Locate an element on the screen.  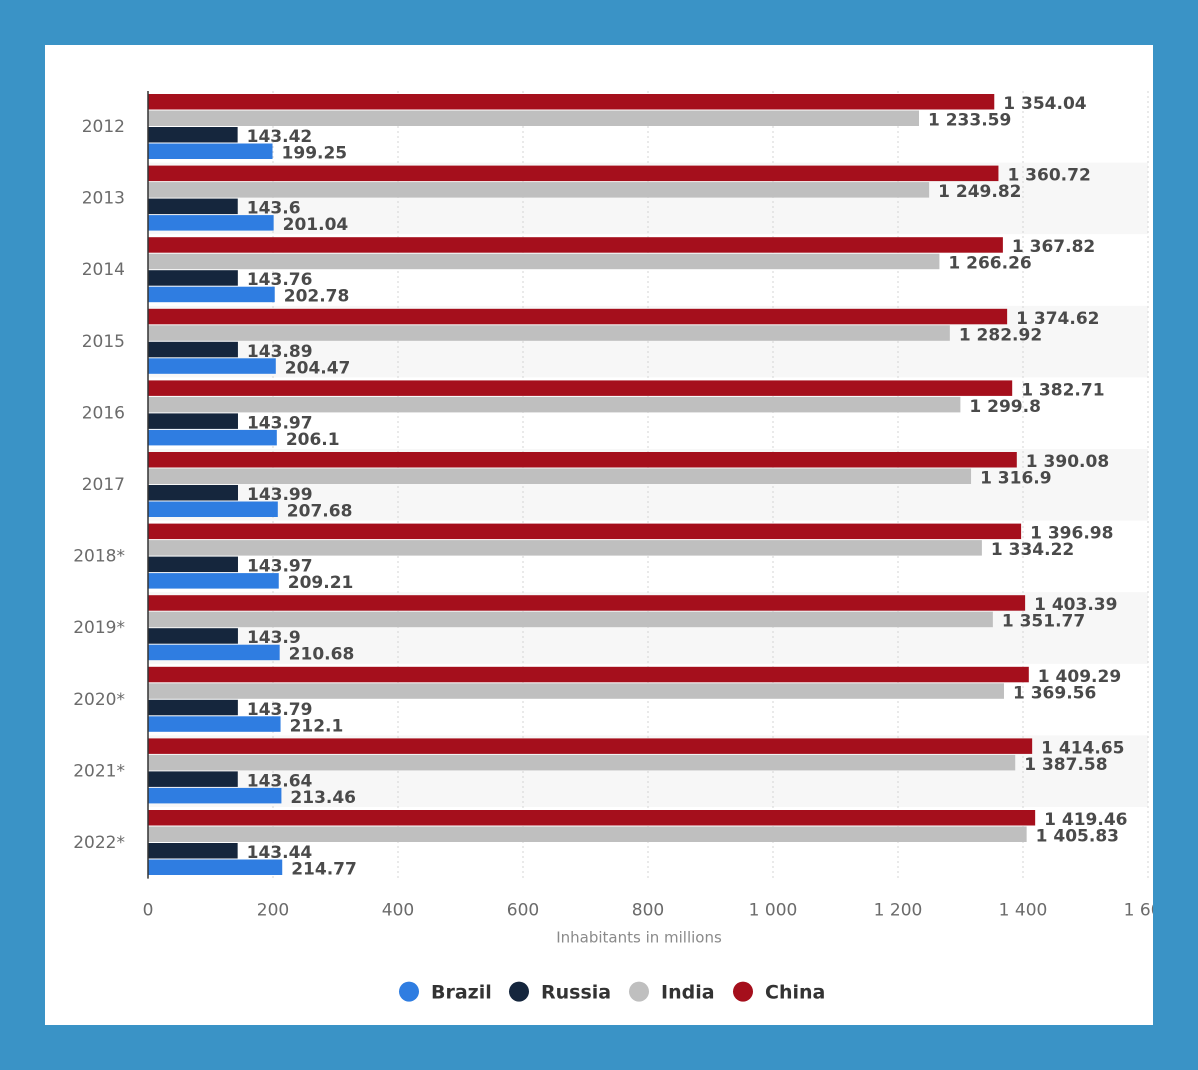
value-label-china: 1 390.08 is located at coordinates (1067, 462).